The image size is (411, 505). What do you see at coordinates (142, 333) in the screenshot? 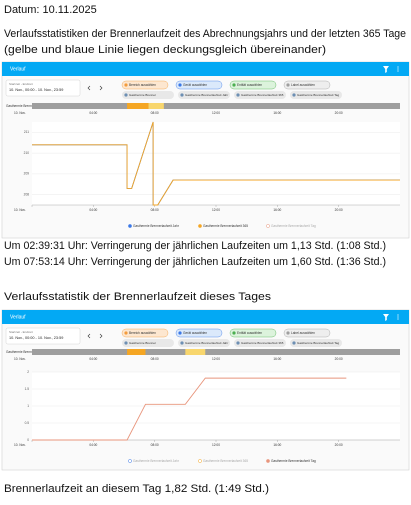
I see `filter-label: Bereich auswählen` at bounding box center [142, 333].